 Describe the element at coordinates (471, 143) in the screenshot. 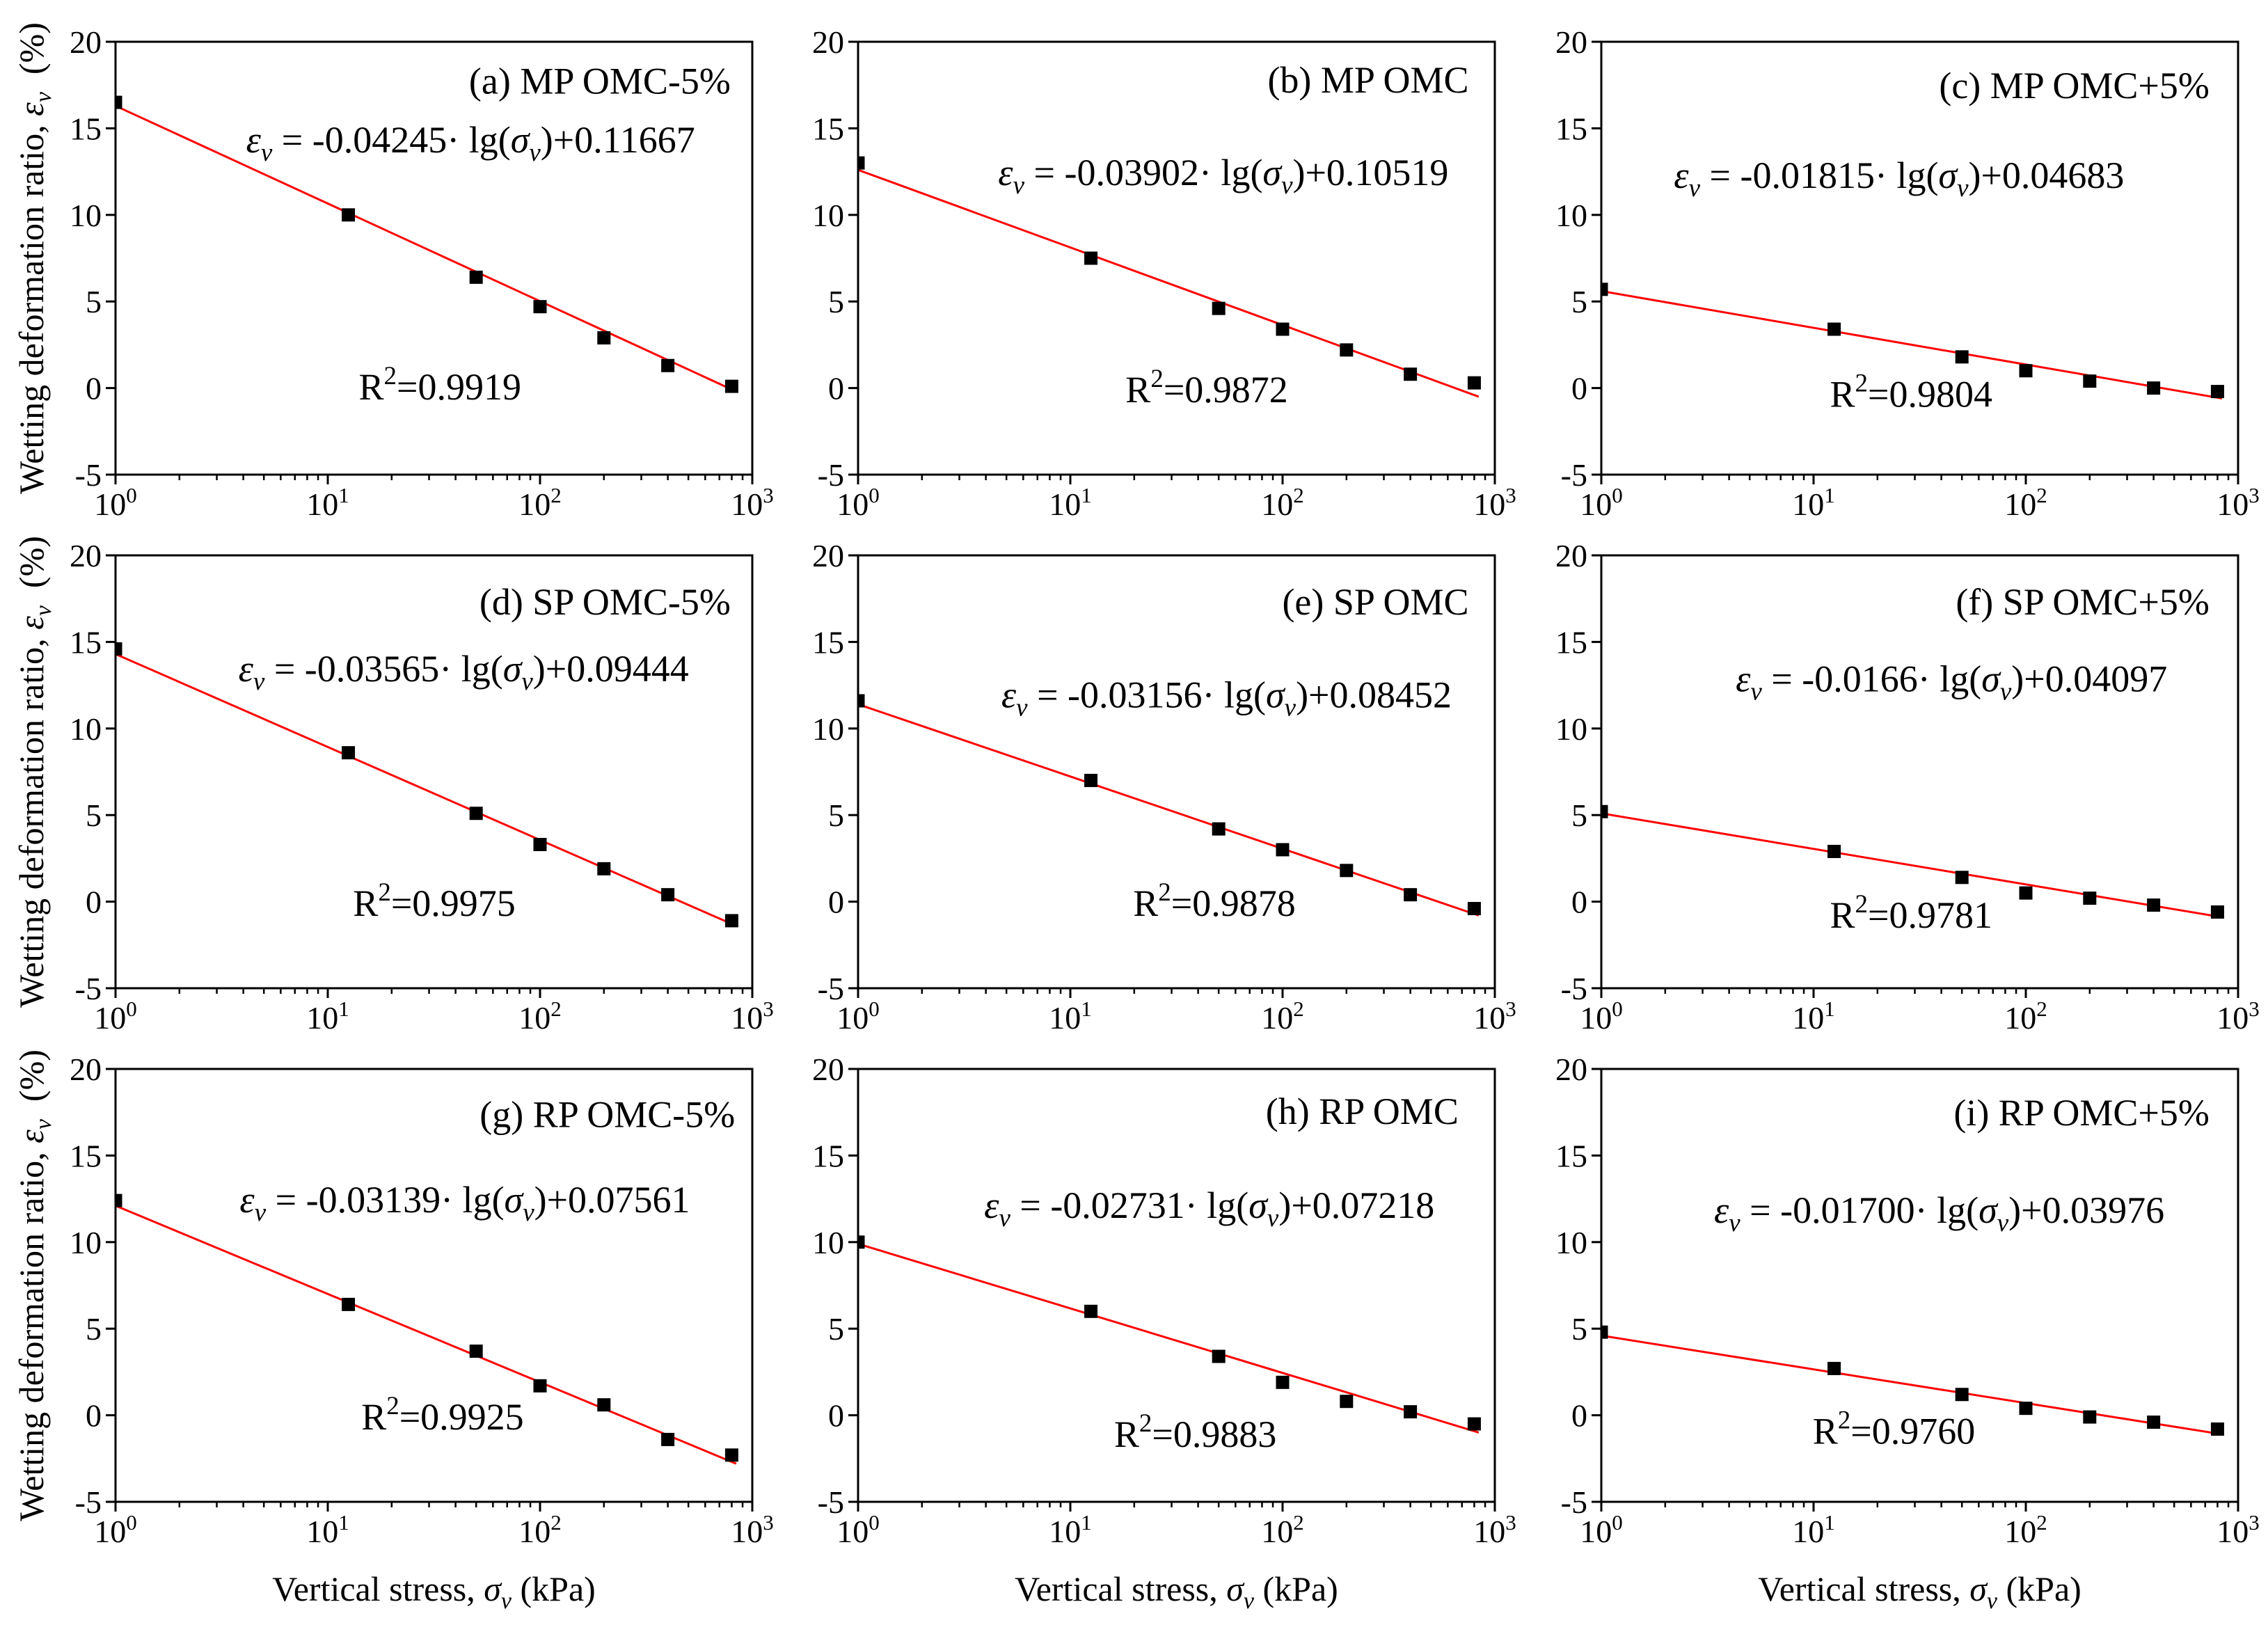

I see `fit-equation: εv = -0.04245· lg(σv)+0.11667` at that location.